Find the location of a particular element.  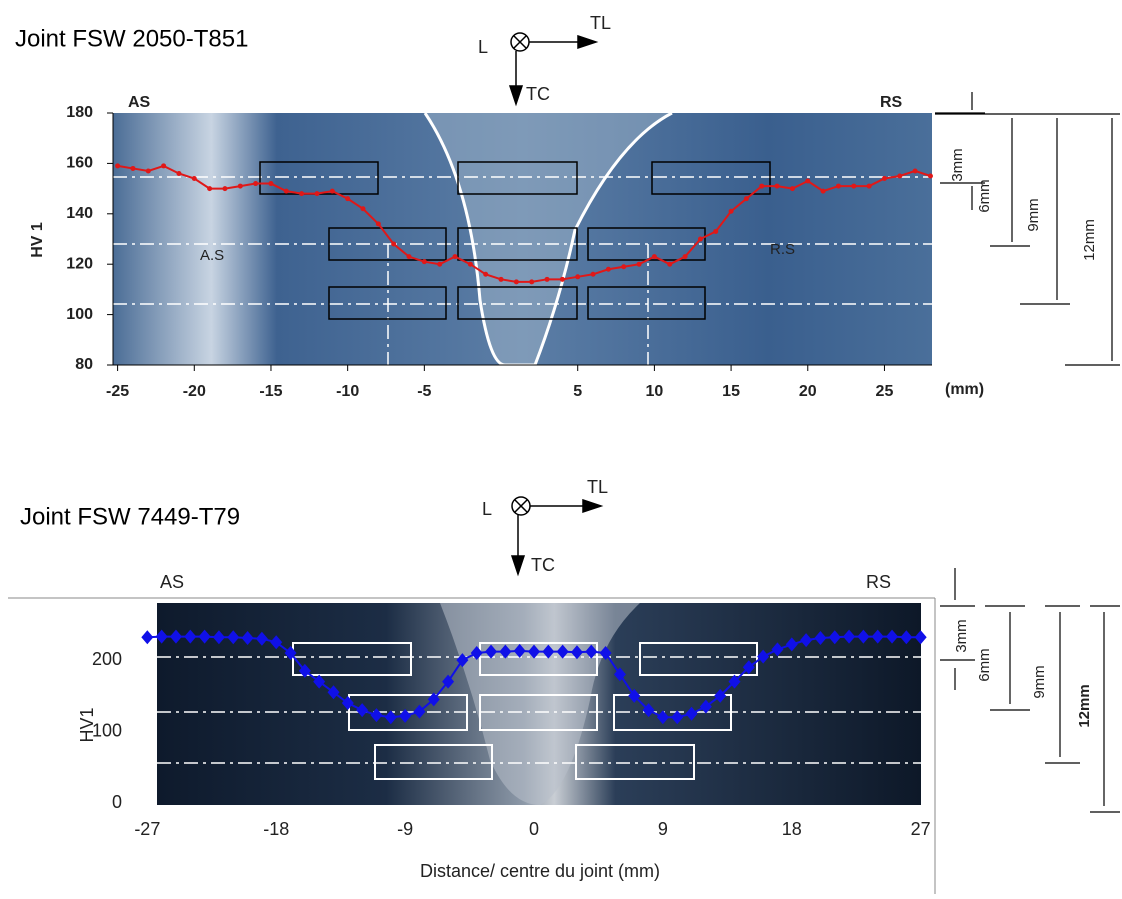

x-tick-label: 18 is located at coordinates (792, 829).